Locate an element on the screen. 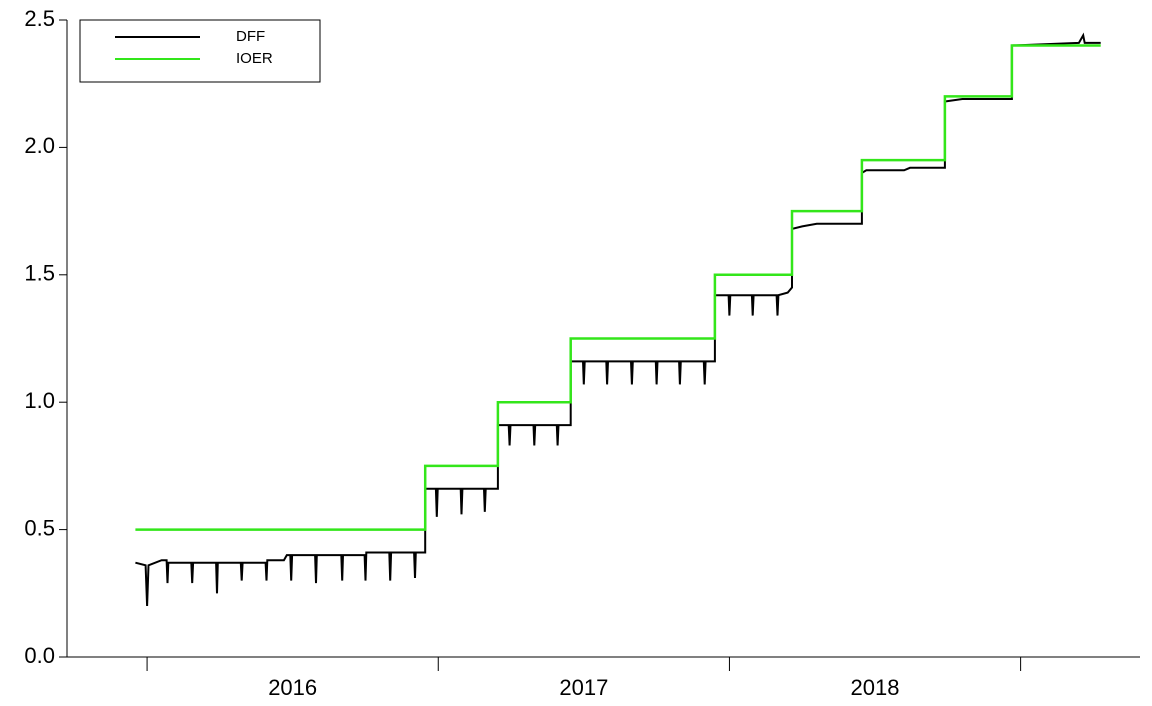  legend-label: IOER is located at coordinates (254, 58).